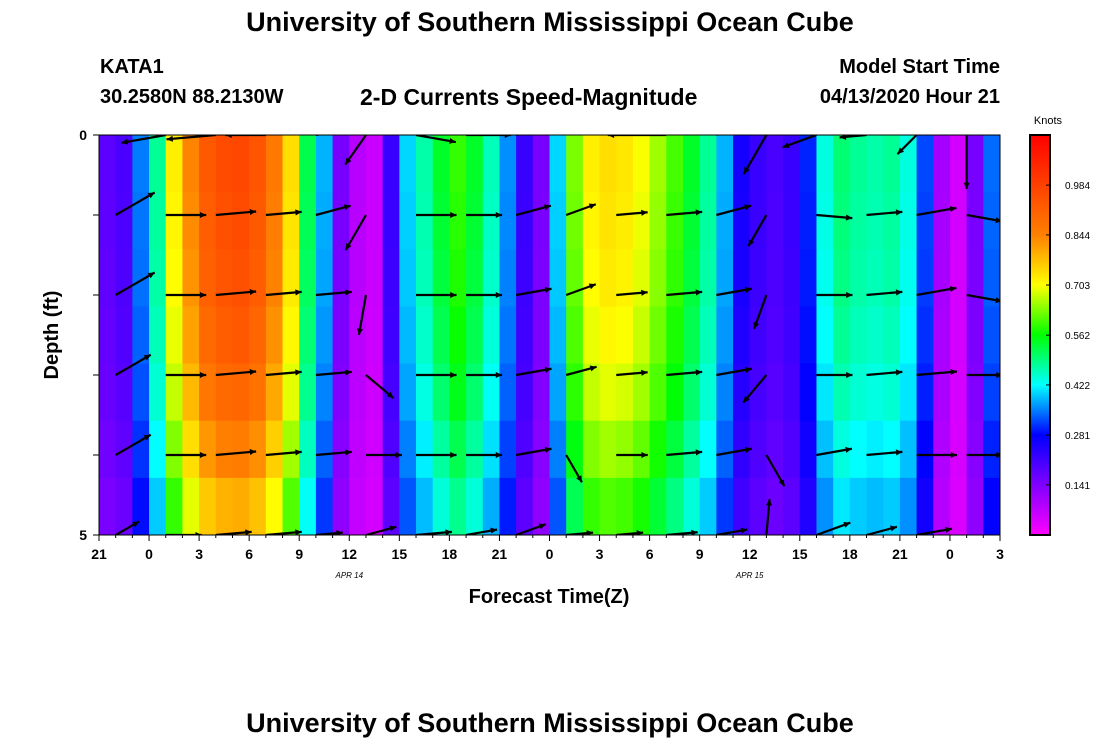 The width and height of the screenshot is (1100, 750). What do you see at coordinates (1000, 554) in the screenshot?
I see `x-tick-label: 3` at bounding box center [1000, 554].